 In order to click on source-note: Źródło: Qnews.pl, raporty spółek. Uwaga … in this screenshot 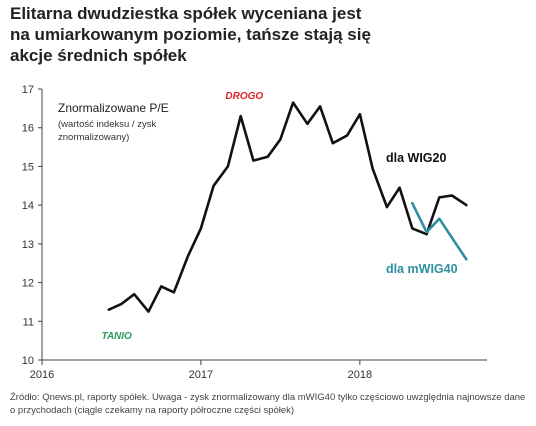, I will do `click(268, 404)`.